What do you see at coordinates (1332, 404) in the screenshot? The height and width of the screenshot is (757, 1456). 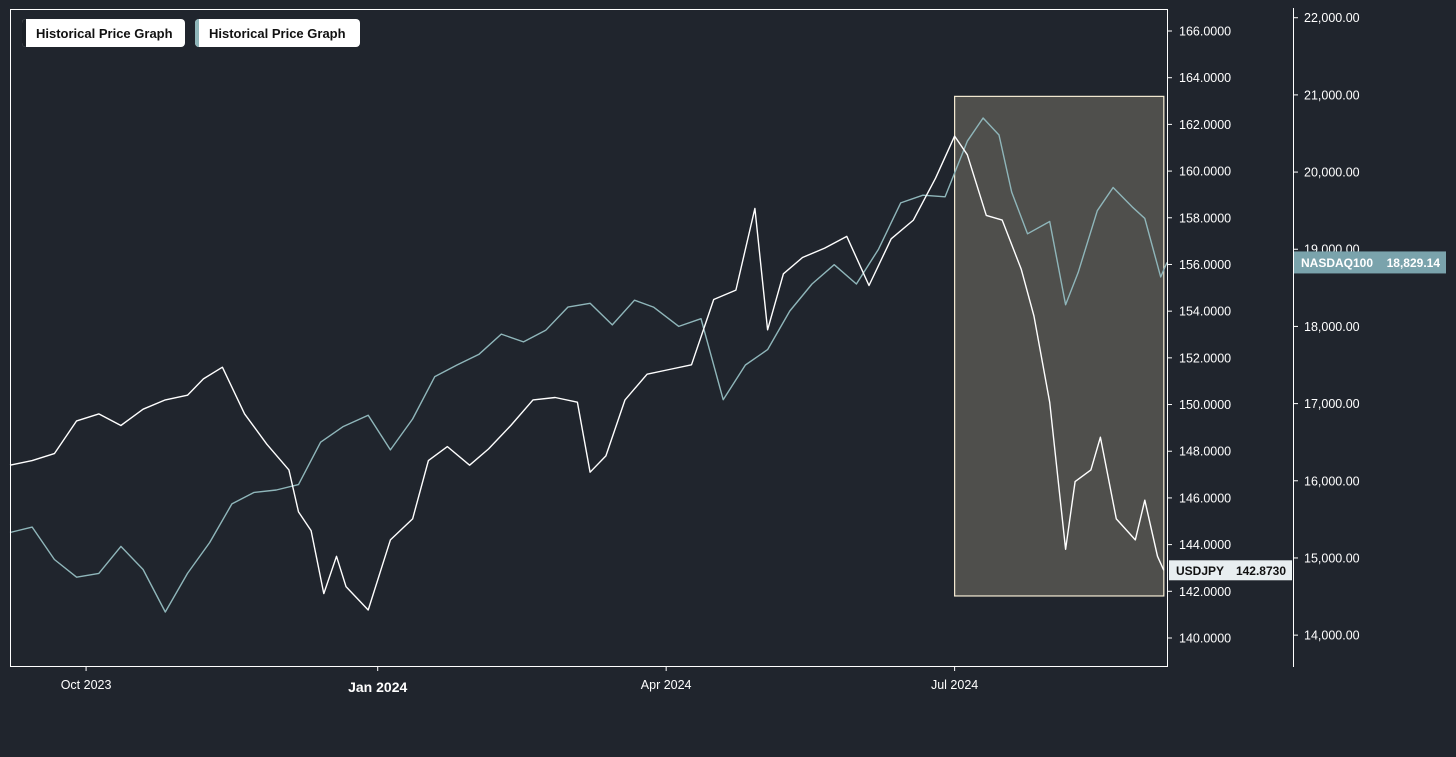 I see `right-axis-tick-label: 17,000.00` at bounding box center [1332, 404].